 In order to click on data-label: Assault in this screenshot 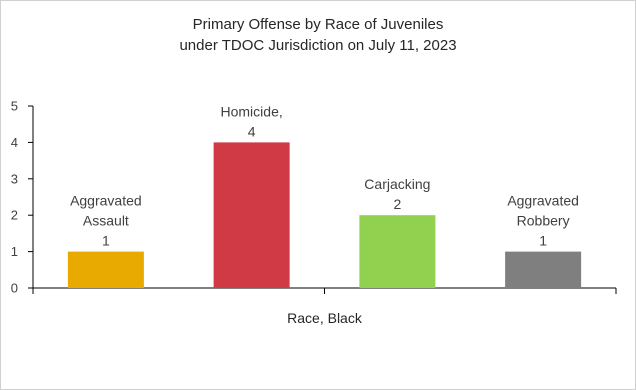, I will do `click(106, 221)`.